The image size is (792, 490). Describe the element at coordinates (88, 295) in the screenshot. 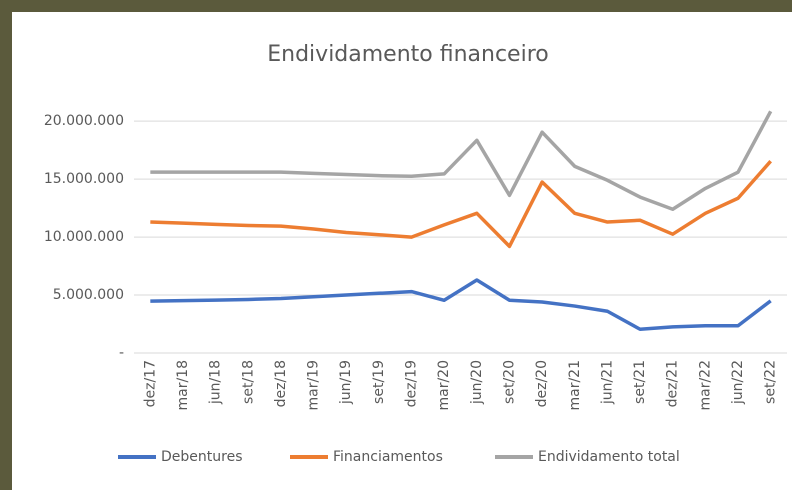

I see `y-tick-label: 5.000.000` at that location.